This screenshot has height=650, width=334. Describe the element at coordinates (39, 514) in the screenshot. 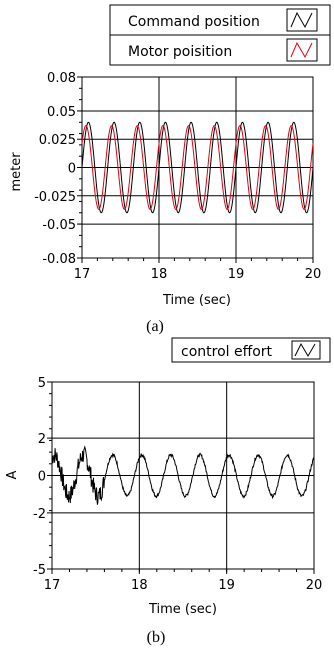

I see `y-tick-label-b: -2` at that location.